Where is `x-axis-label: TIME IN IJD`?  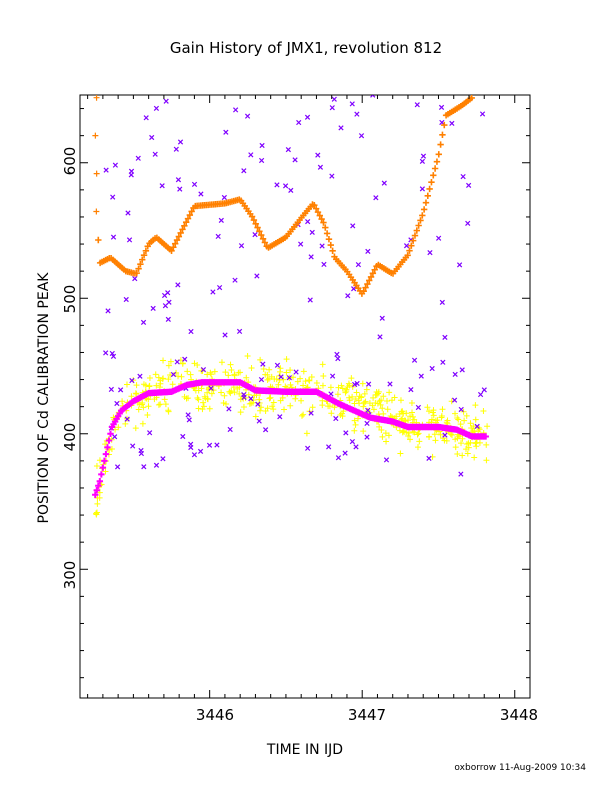 x-axis-label: TIME IN IJD is located at coordinates (304, 750).